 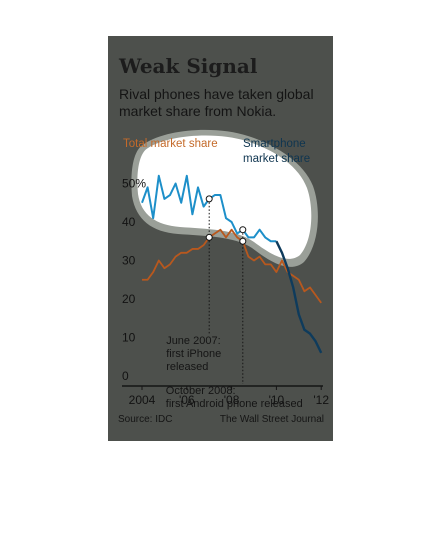 What do you see at coordinates (274, 144) in the screenshot?
I see `legend-smartphone-line1: Smartphone` at bounding box center [274, 144].